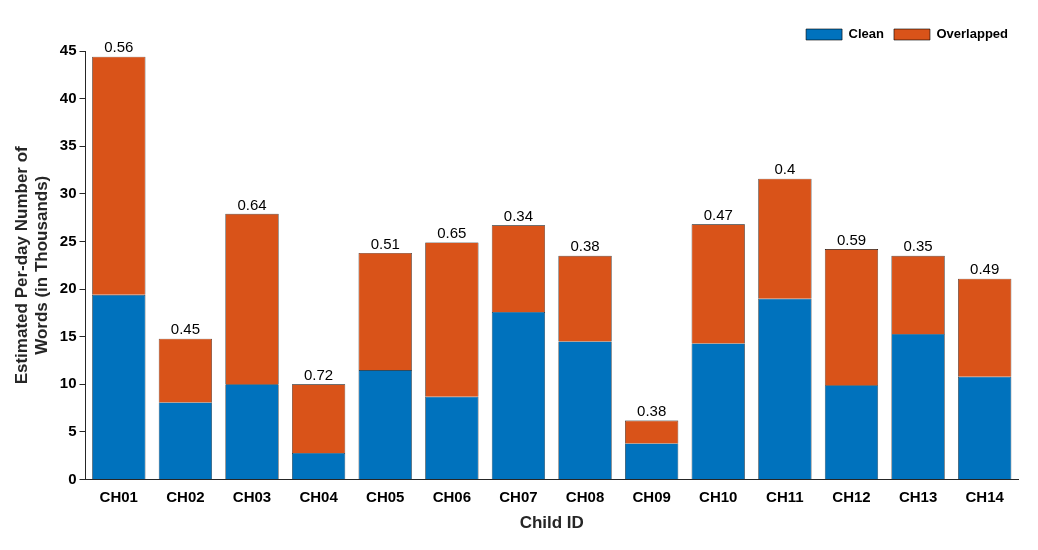 This screenshot has width=1038, height=550. Describe the element at coordinates (319, 496) in the screenshot. I see `x-tick-label: CH04` at that location.